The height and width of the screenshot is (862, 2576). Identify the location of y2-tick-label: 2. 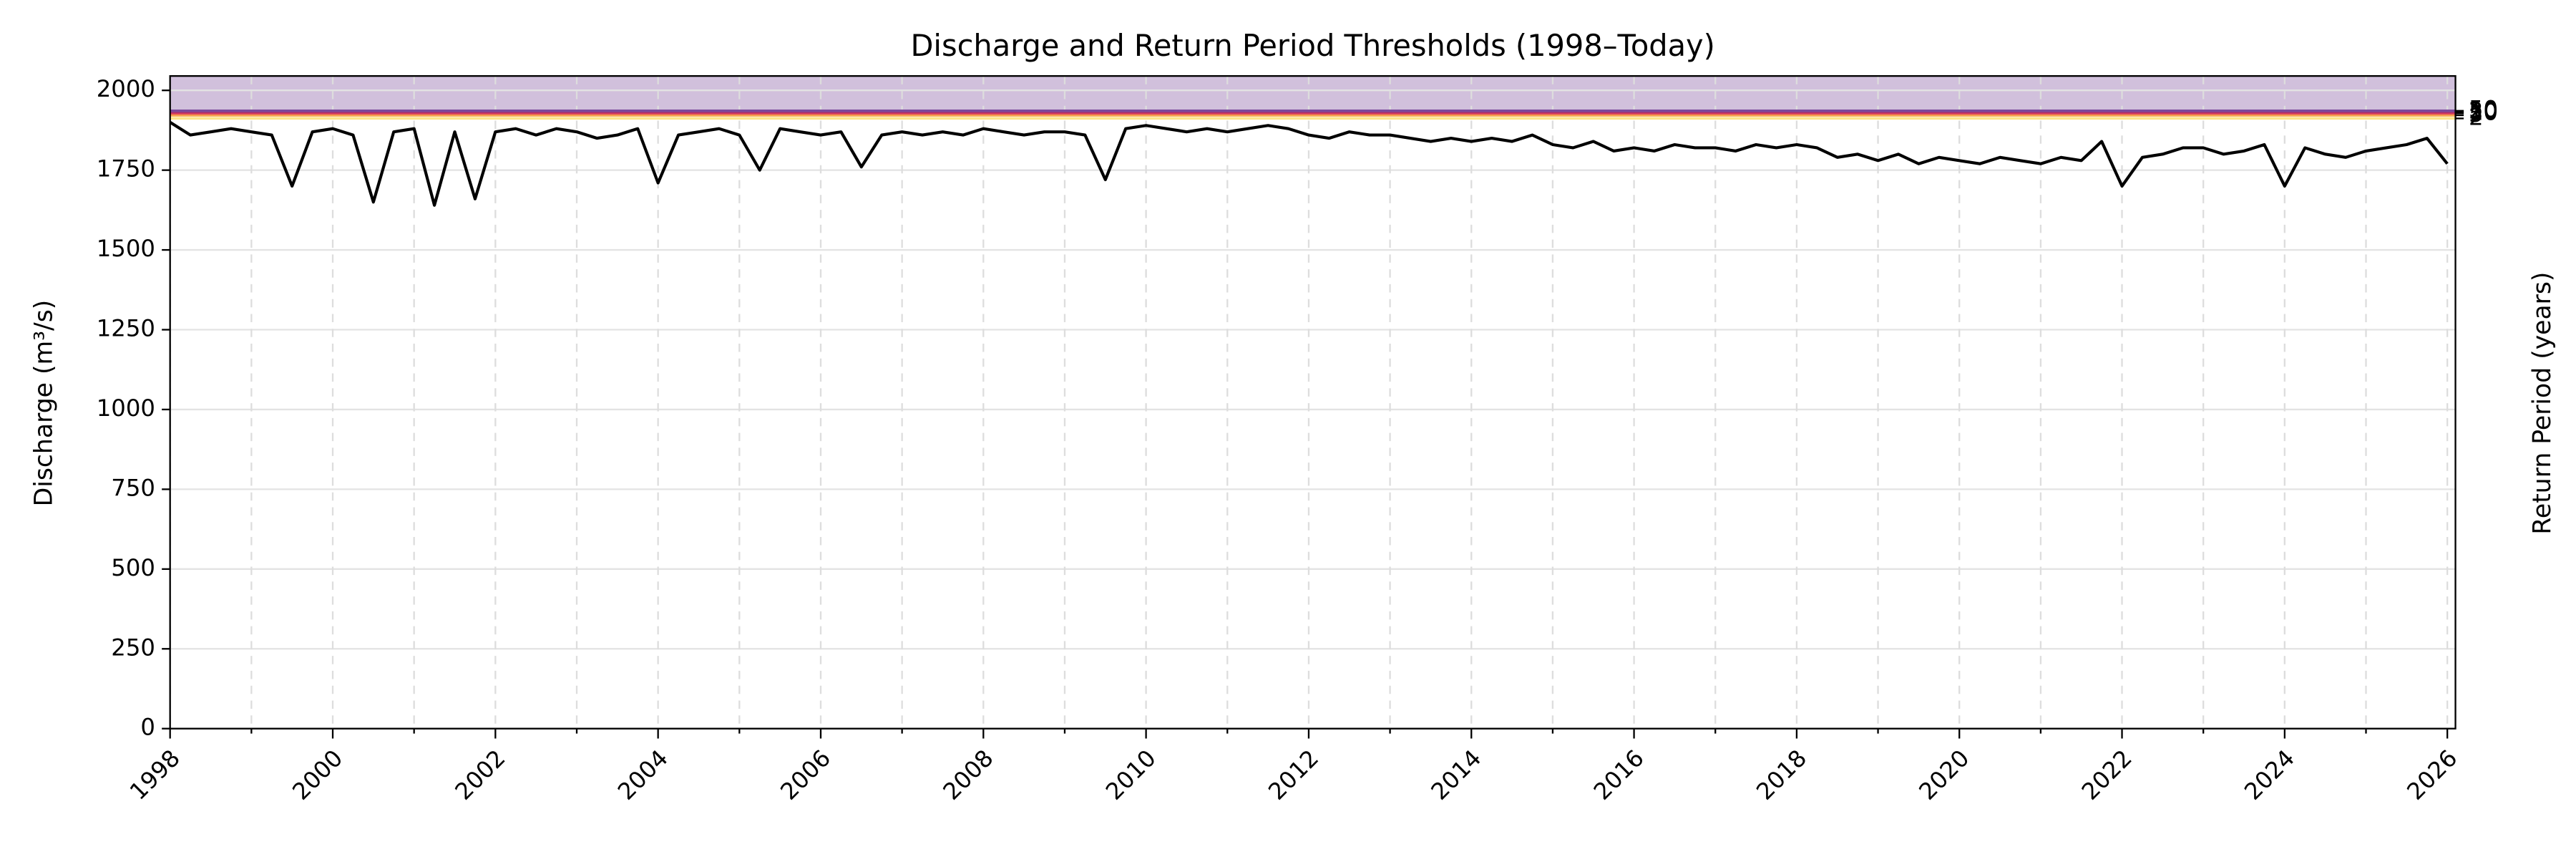
(2476, 116).